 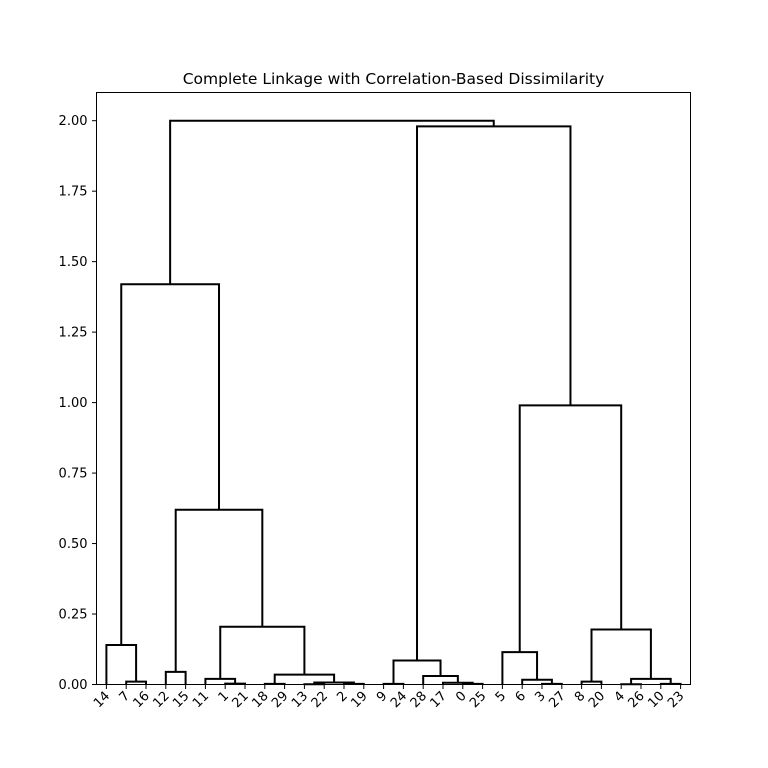 I want to click on leaf-label: 23, so click(x=676, y=700).